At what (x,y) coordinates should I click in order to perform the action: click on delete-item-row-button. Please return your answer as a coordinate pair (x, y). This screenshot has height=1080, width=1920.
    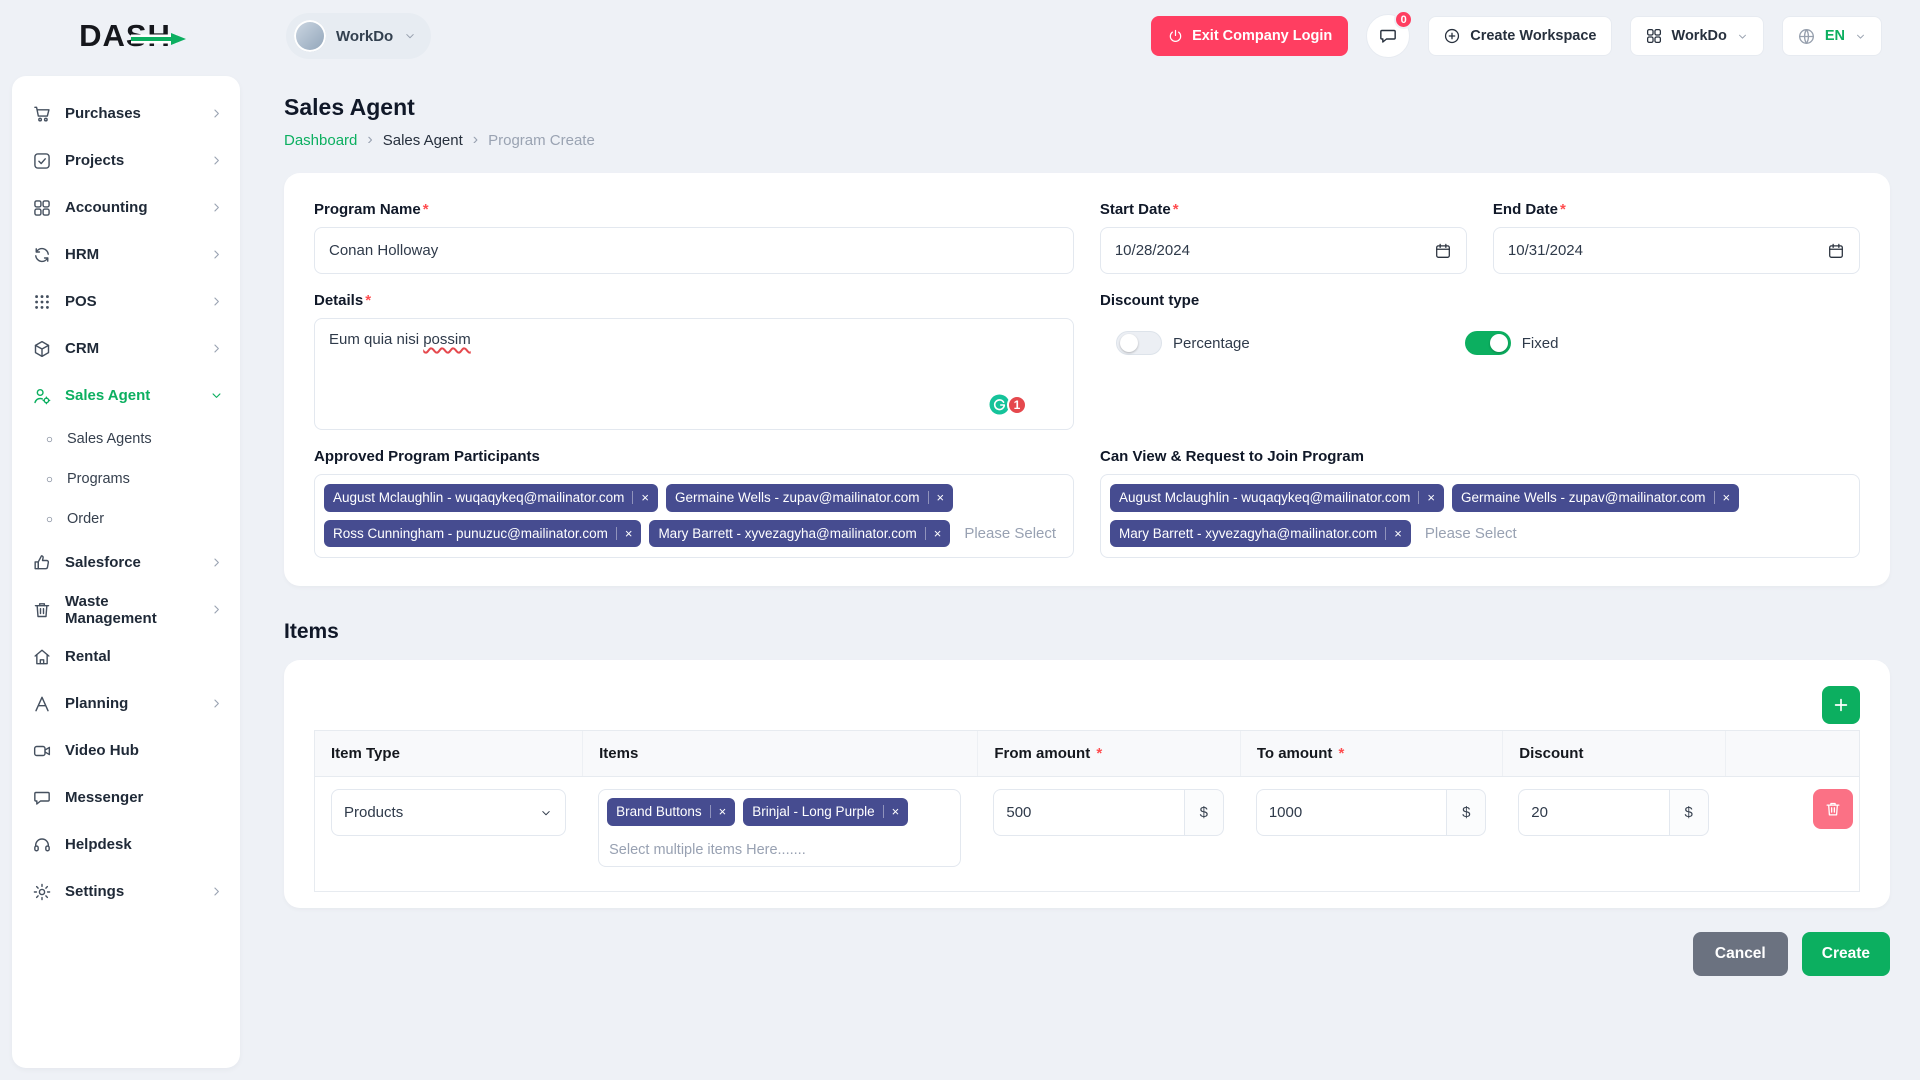
    Looking at the image, I should click on (1833, 809).